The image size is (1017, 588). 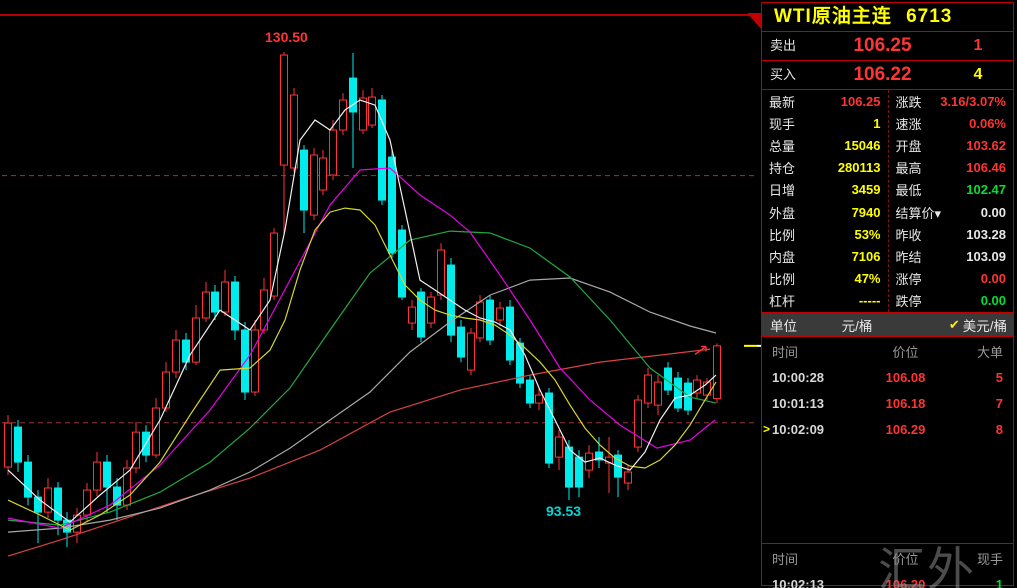 What do you see at coordinates (908, 302) in the screenshot?
I see `stat-label: 跌停` at bounding box center [908, 302].